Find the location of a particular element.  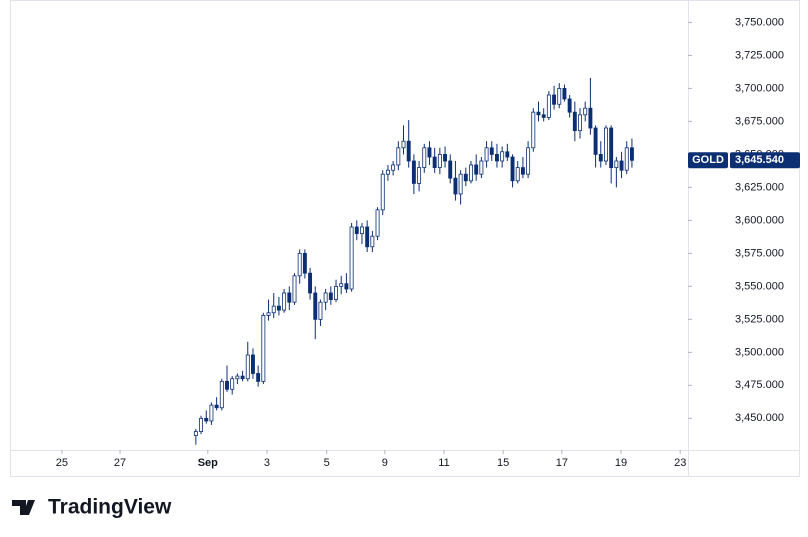

x-tick-label: 27 is located at coordinates (120, 463).